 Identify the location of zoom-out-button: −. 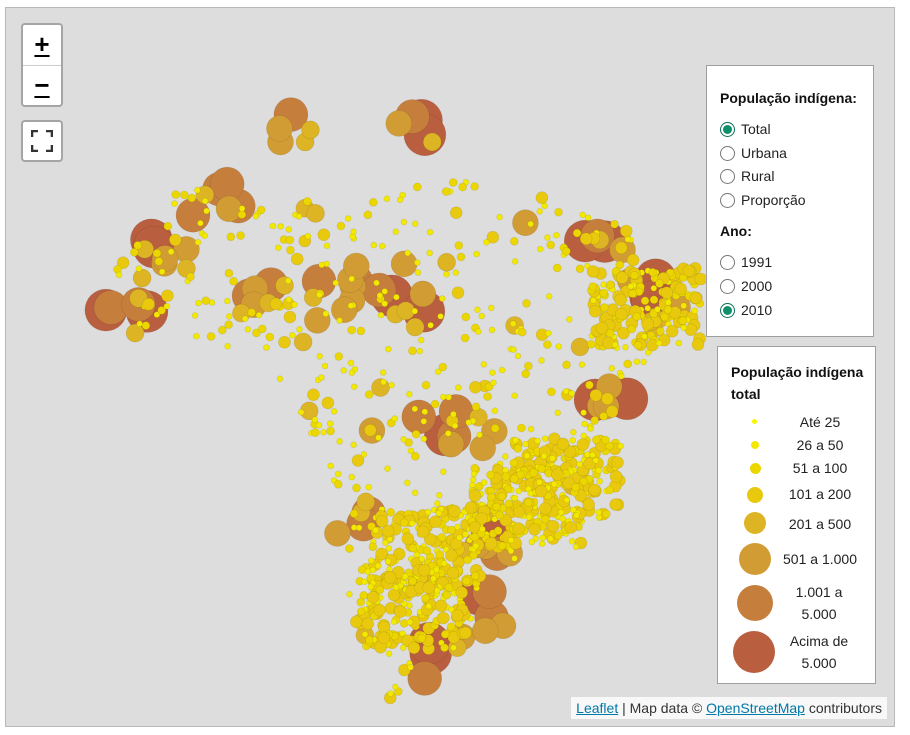
(42, 85).